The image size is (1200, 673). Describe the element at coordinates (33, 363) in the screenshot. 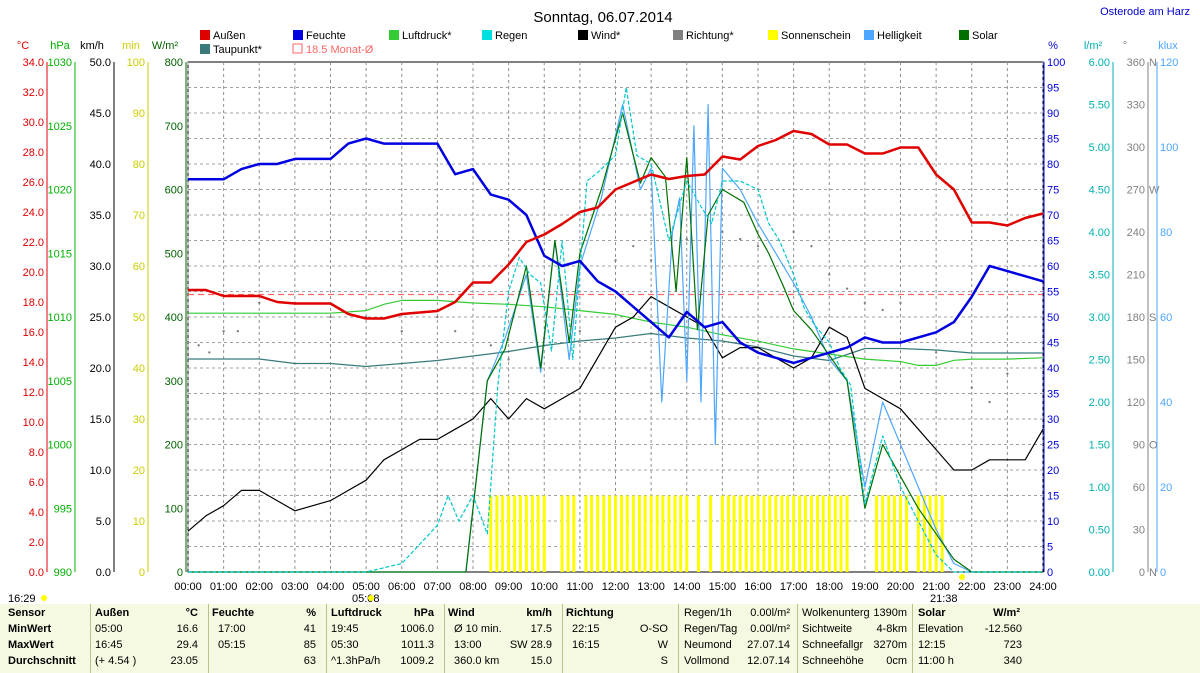

I see `axis-tick-temp: 14.0` at that location.